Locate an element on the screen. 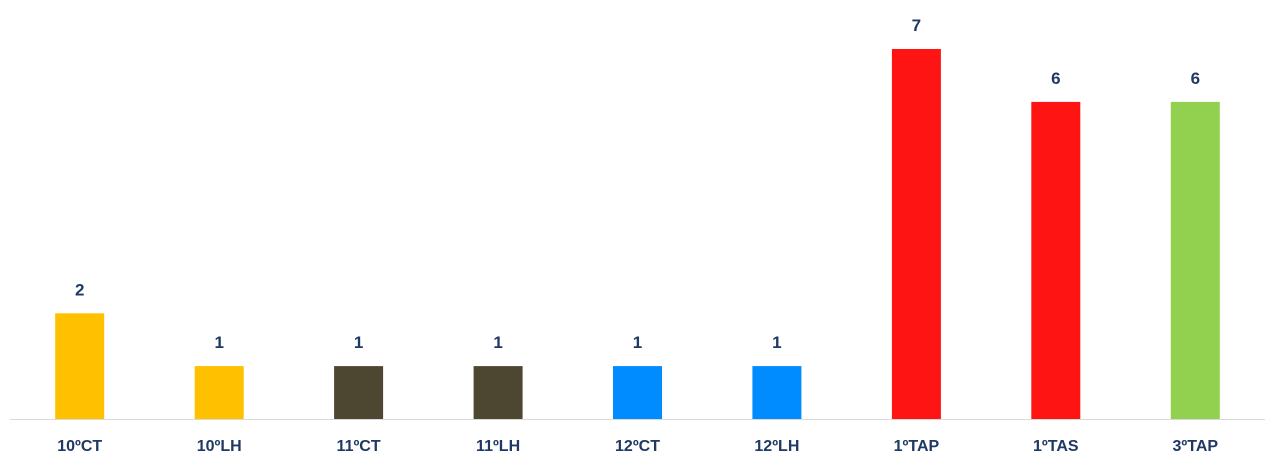 The width and height of the screenshot is (1277, 459). data-label-7: 6 is located at coordinates (1055, 78).